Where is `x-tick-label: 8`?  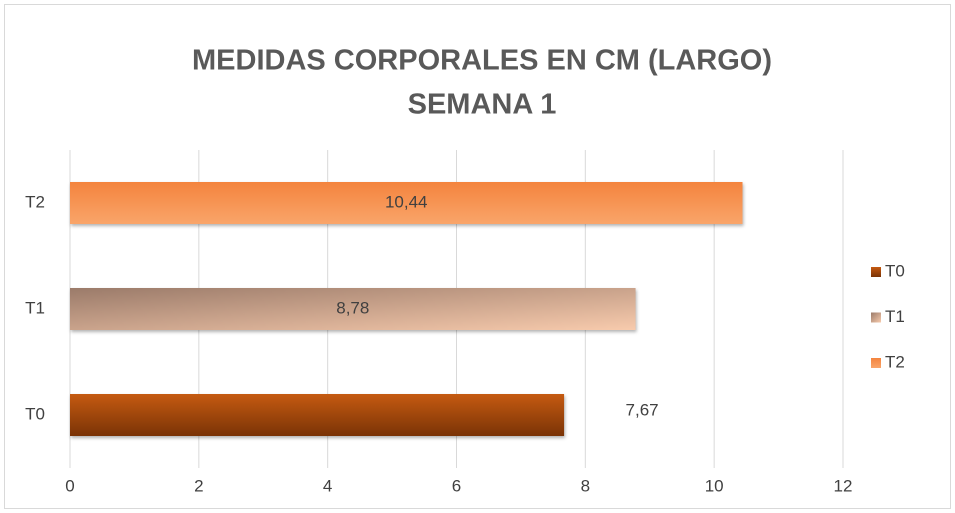
x-tick-label: 8 is located at coordinates (585, 485).